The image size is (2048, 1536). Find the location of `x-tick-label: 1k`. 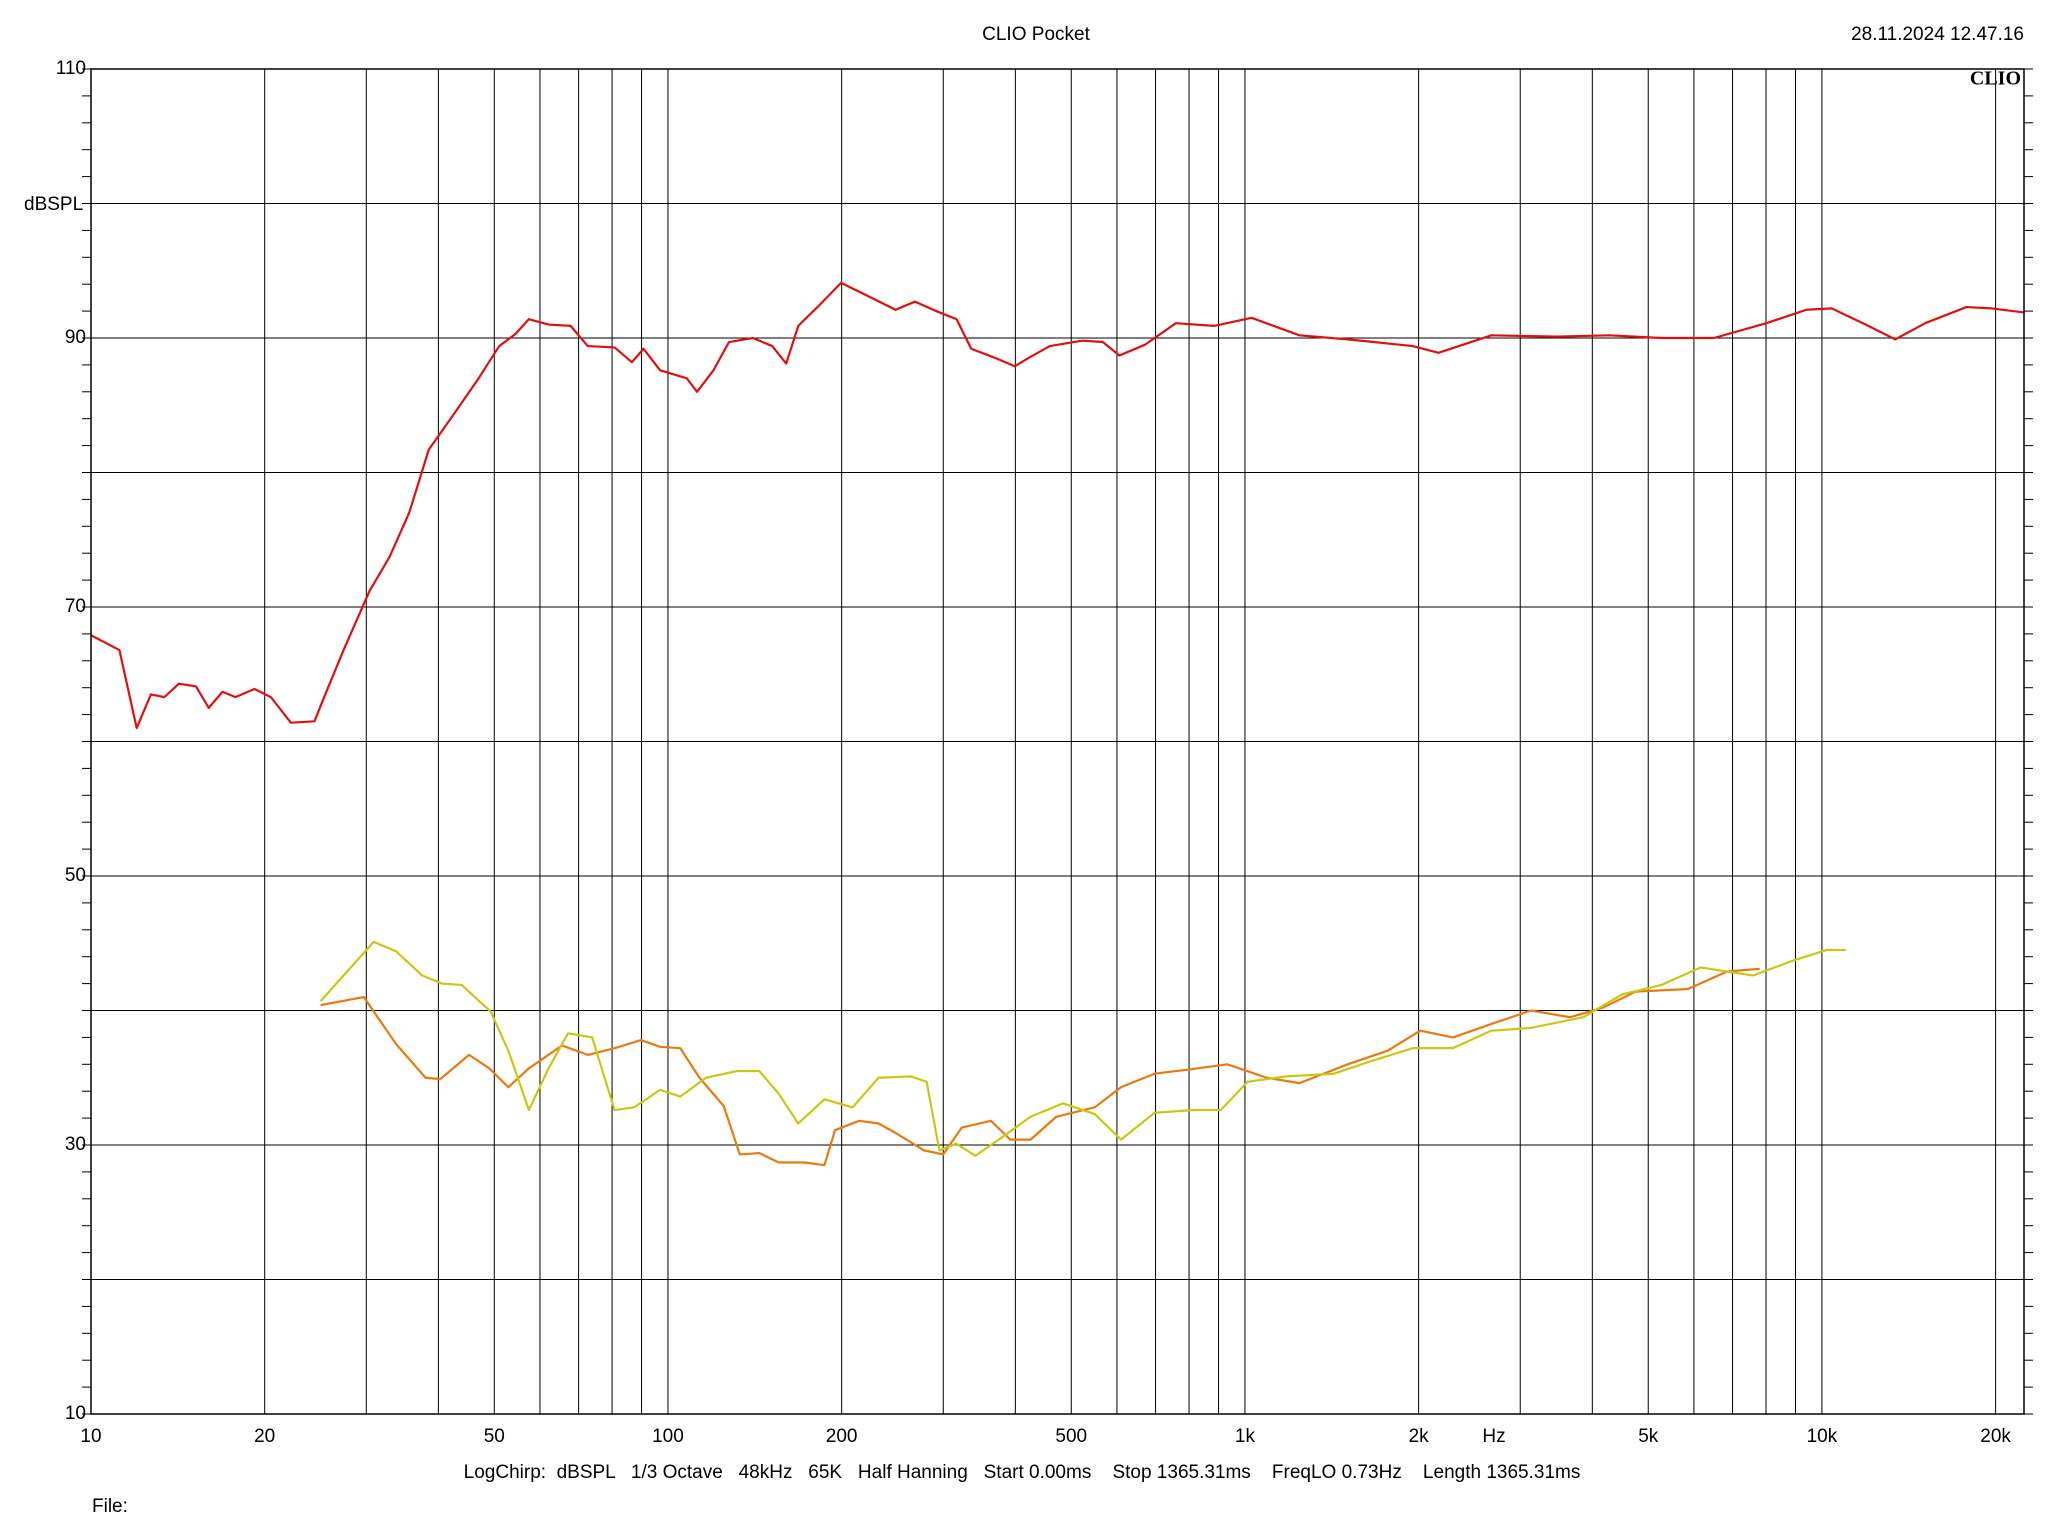

x-tick-label: 1k is located at coordinates (1245, 1436).